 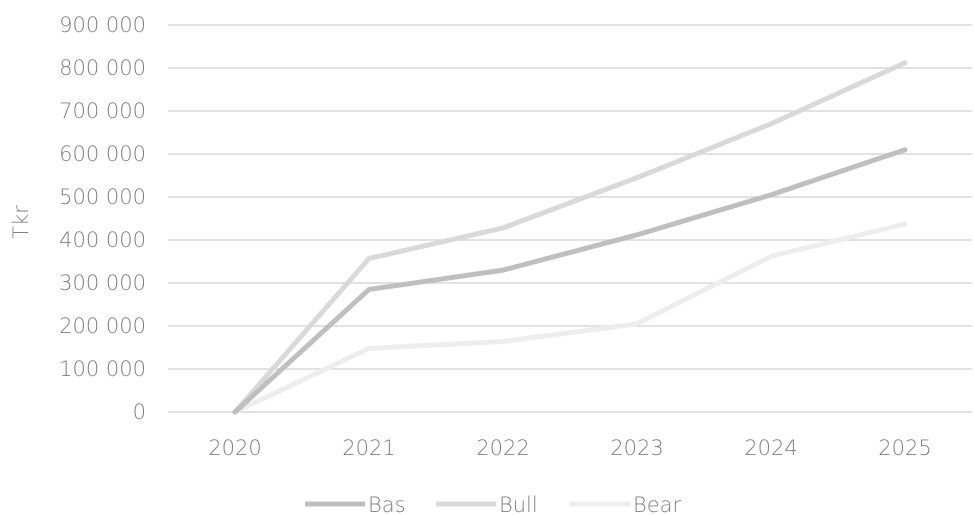 I want to click on x-tick-label: 2021, so click(x=368, y=448).